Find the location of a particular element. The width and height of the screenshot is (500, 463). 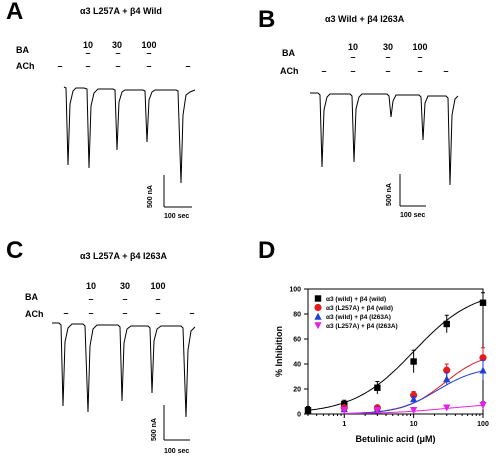

scale-y-label-c: 500 nA is located at coordinates (154, 429).